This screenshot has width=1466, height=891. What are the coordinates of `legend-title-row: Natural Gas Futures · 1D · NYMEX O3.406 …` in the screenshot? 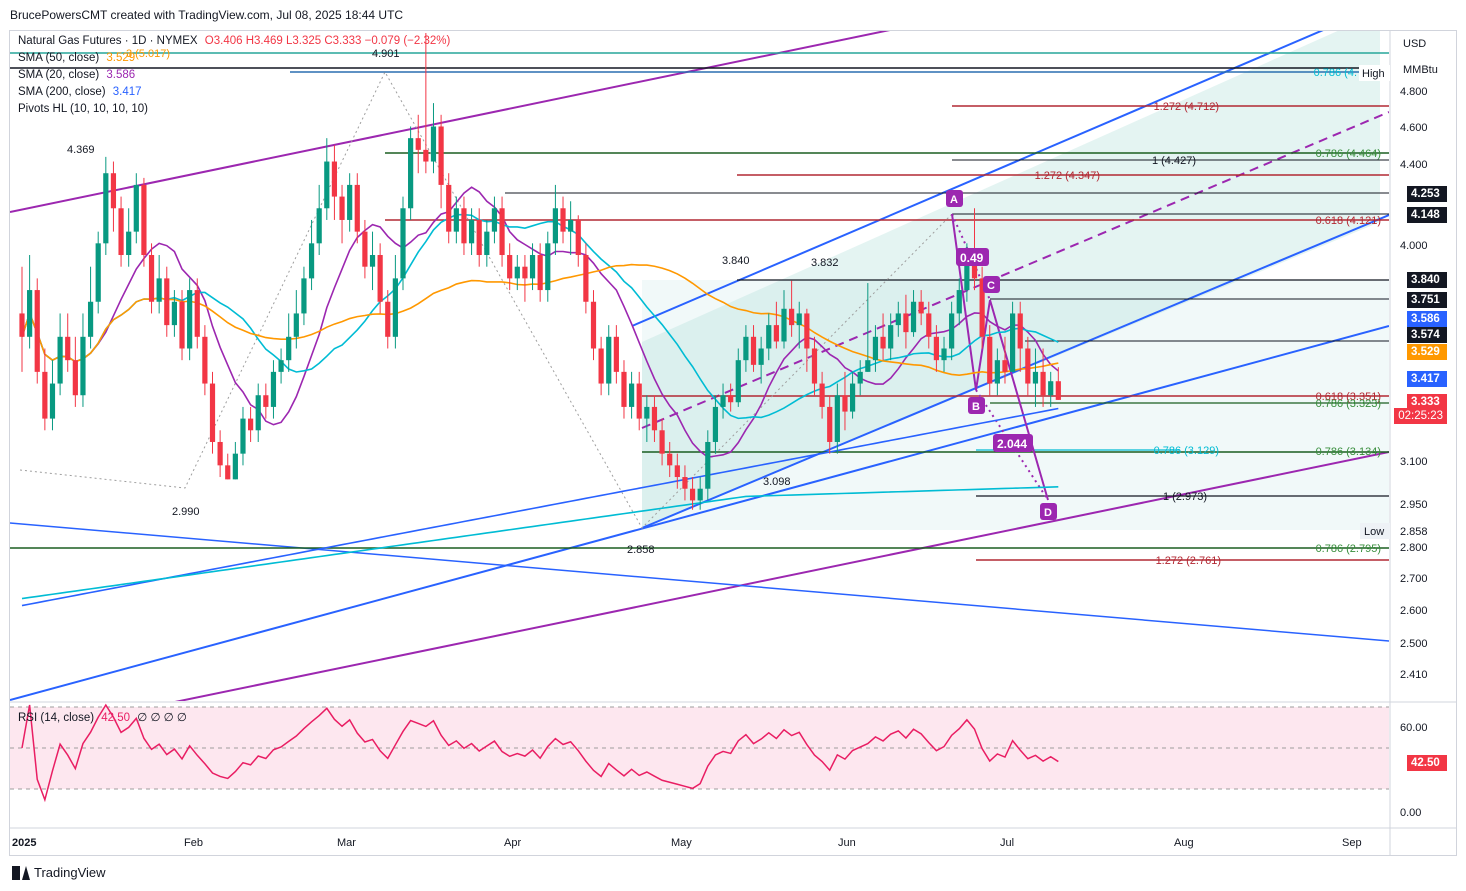 It's located at (234, 41).